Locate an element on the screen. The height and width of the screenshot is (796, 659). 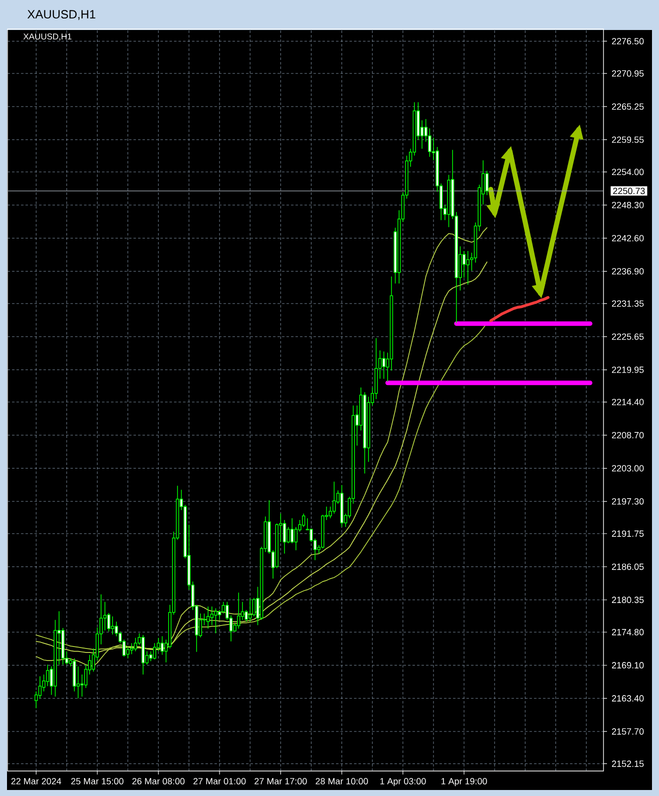
y-tick-label: 2248.30 is located at coordinates (628, 205).